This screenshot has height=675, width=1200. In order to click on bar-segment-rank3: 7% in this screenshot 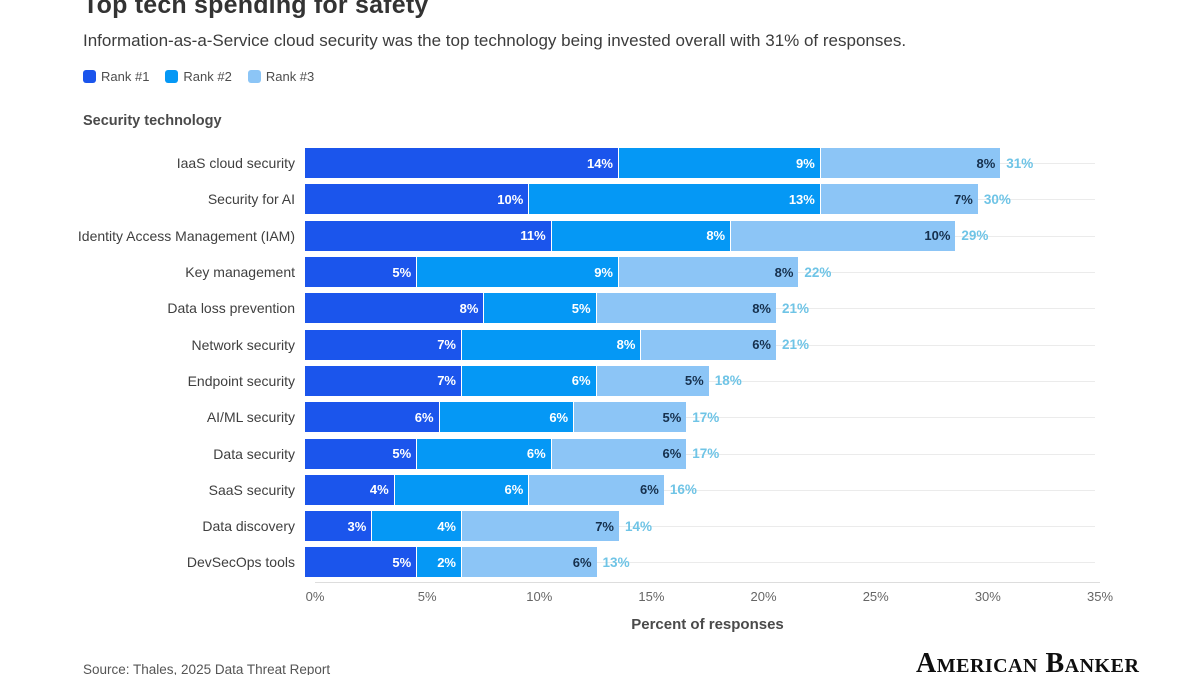, I will do `click(899, 199)`.